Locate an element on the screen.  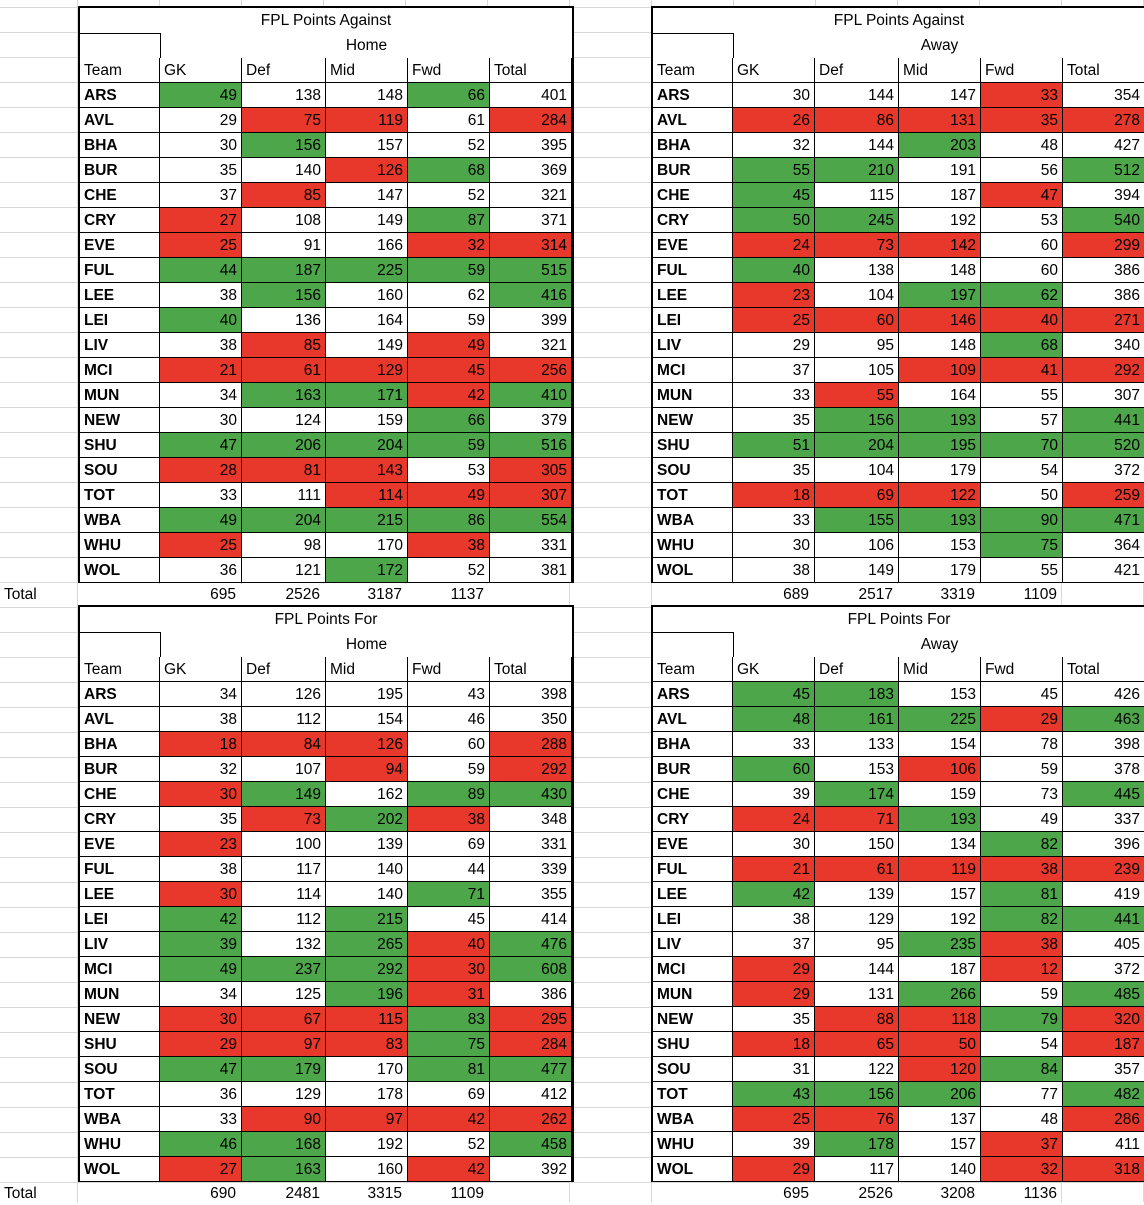
value-cell: 148 is located at coordinates (367, 95).